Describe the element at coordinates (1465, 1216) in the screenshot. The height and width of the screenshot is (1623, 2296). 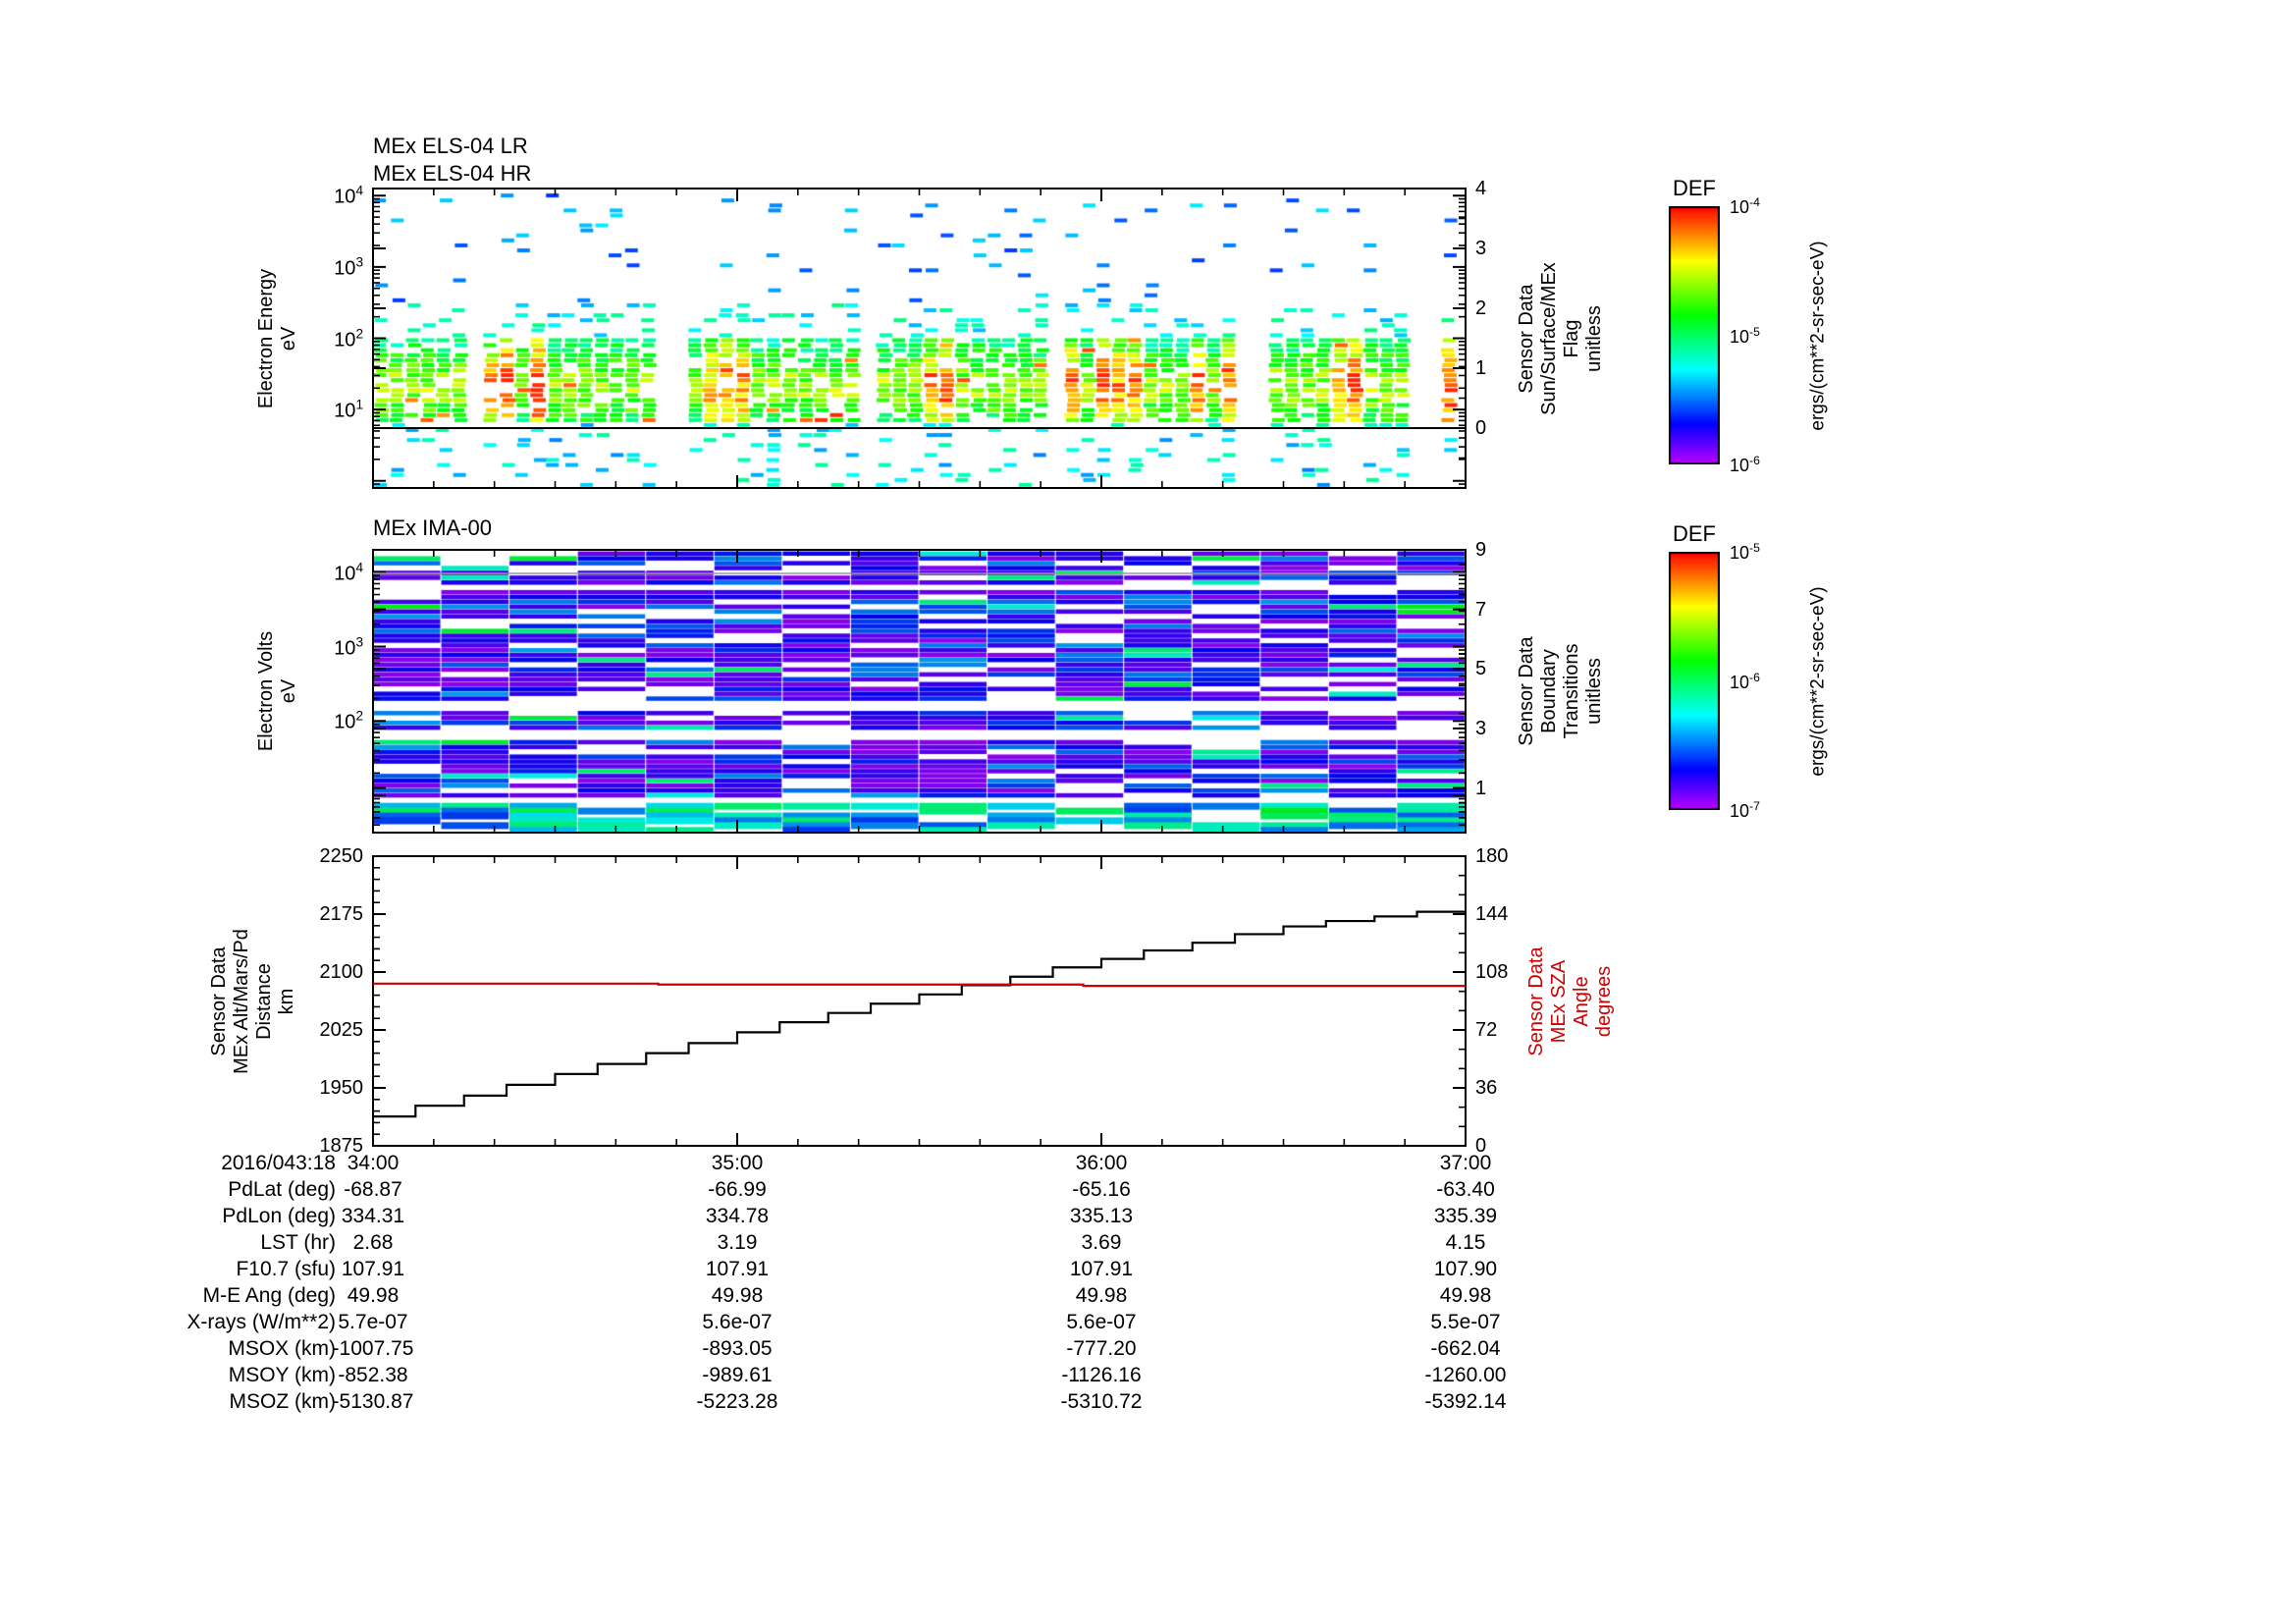
I see `annotation-value: 335.39` at that location.